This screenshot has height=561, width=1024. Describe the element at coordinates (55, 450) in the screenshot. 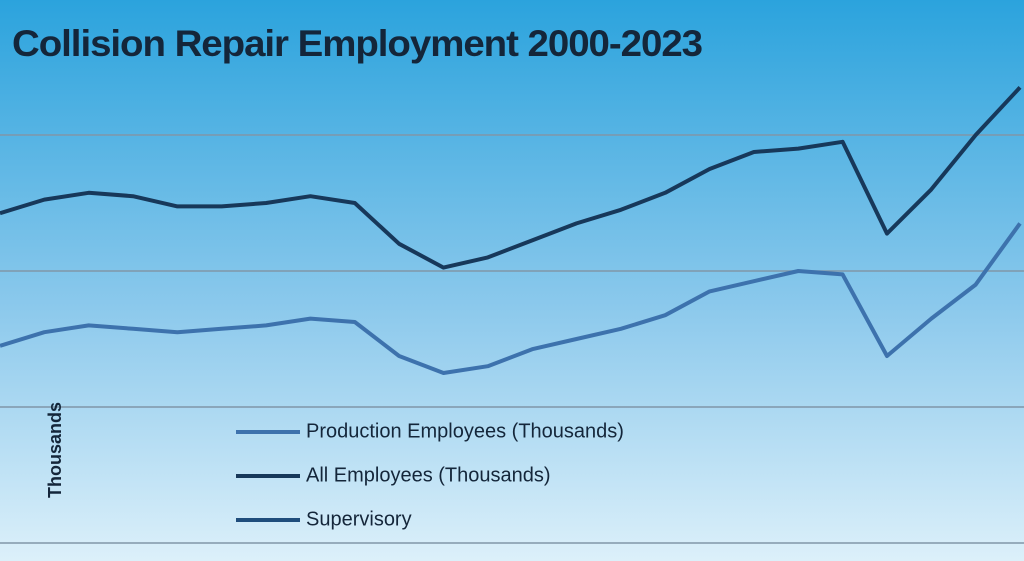

I see `y-axis-label: Thousands` at that location.